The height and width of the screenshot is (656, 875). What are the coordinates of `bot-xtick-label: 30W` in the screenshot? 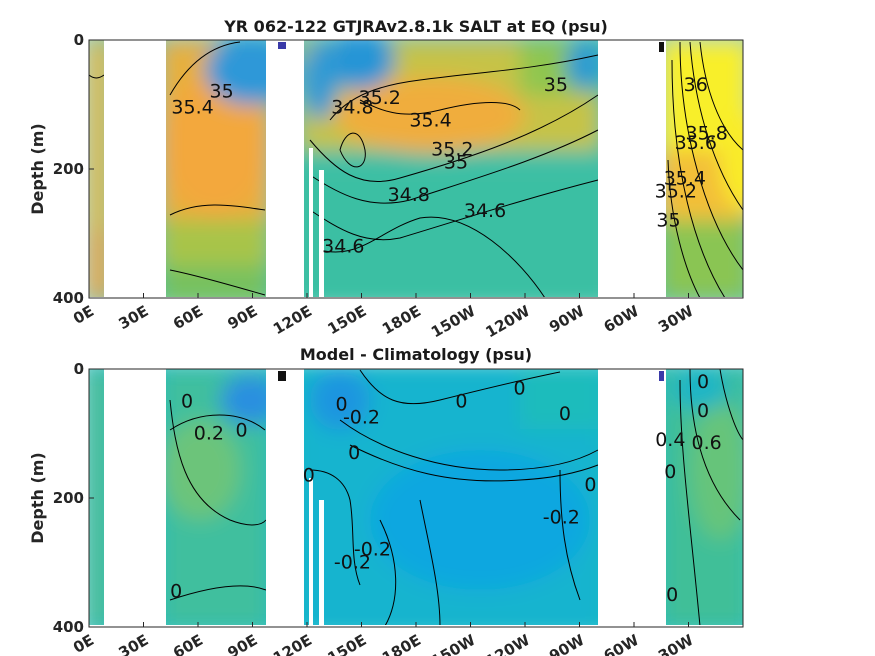 It's located at (676, 643).